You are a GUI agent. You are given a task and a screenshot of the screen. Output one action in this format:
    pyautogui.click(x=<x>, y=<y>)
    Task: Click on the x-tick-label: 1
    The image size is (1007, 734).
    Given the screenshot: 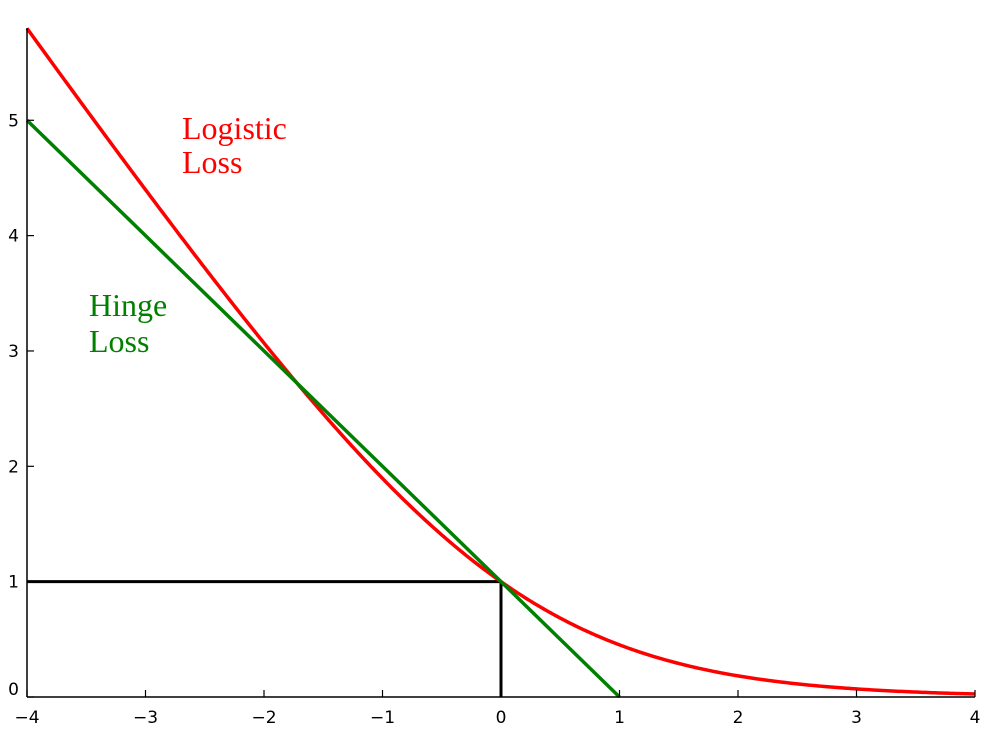 What is the action you would take?
    pyautogui.click(x=619, y=718)
    